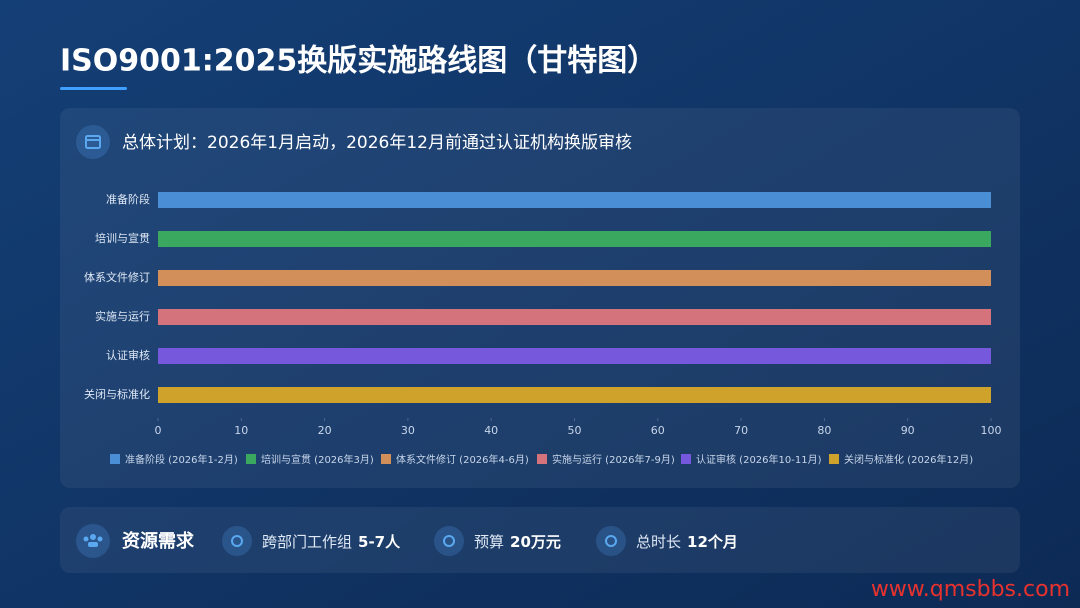  I want to click on x-tick-label: 30, so click(408, 430).